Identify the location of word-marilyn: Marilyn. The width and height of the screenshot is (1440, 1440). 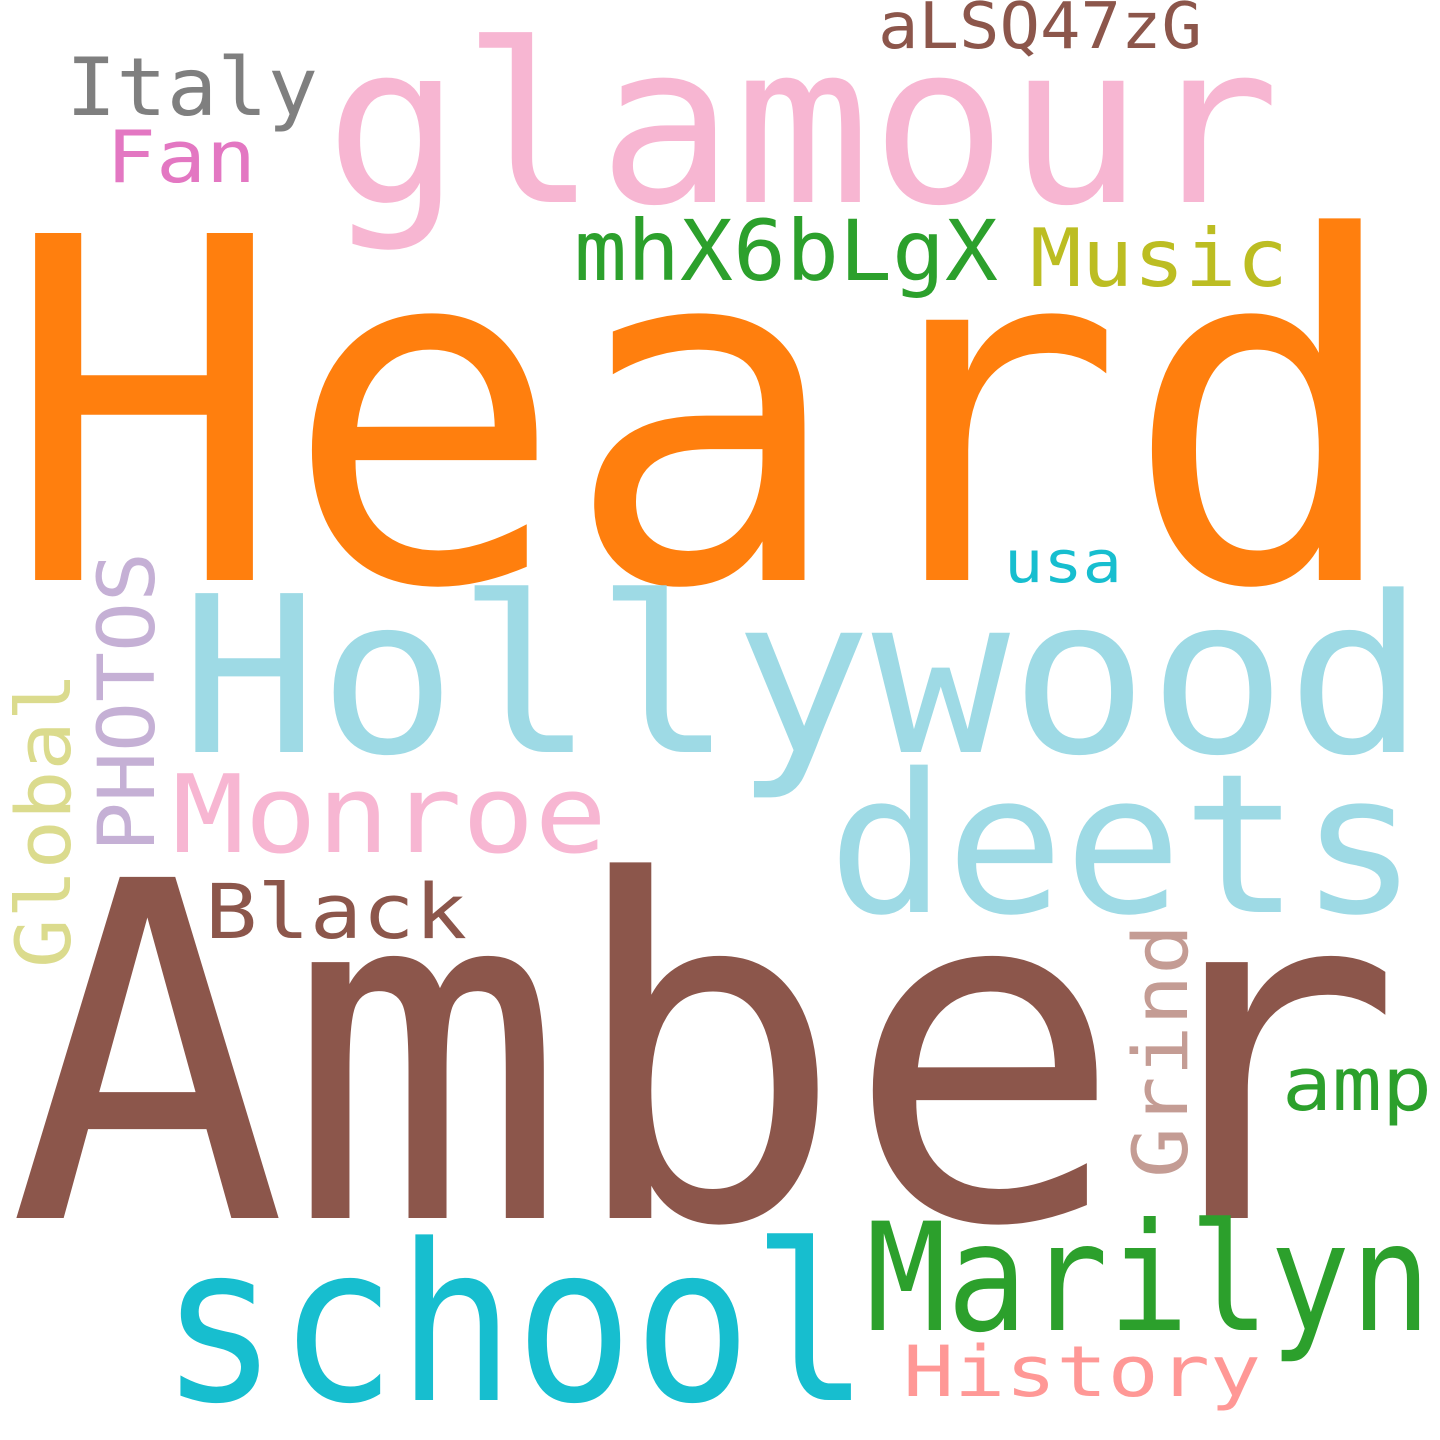
(1148, 1279).